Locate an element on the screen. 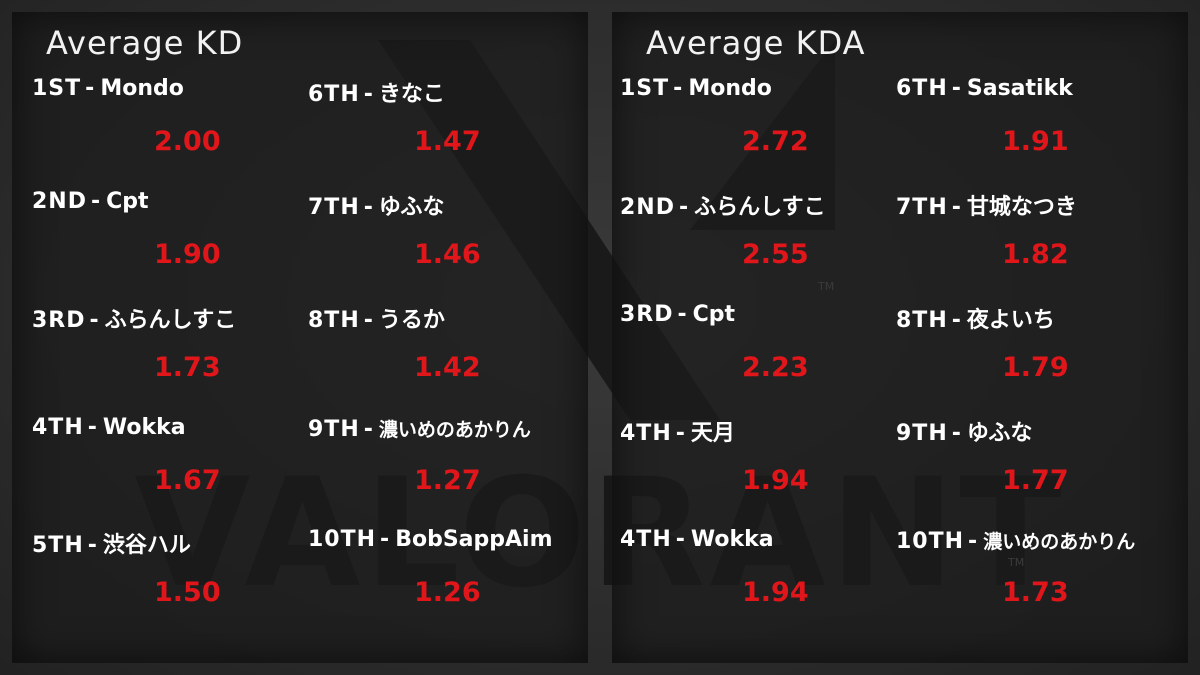 This screenshot has width=1200, height=675. stat-value: 1.46 is located at coordinates (447, 254).